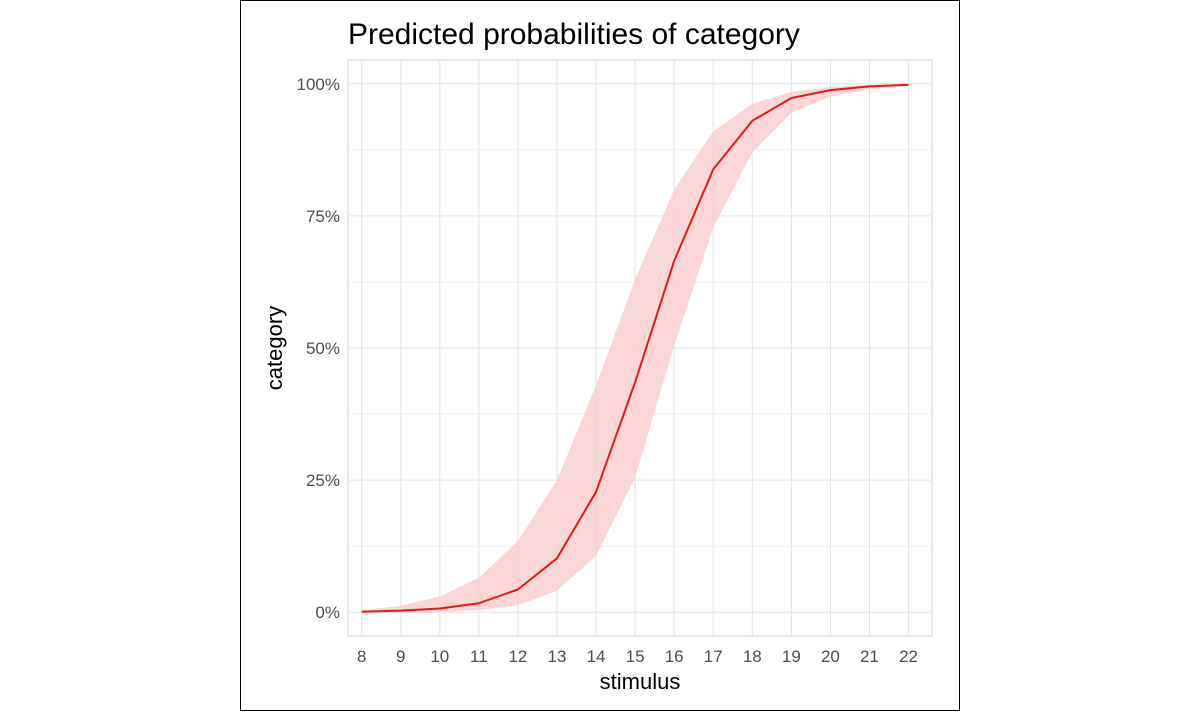  I want to click on y-tick-label: 100%, so click(318, 84).